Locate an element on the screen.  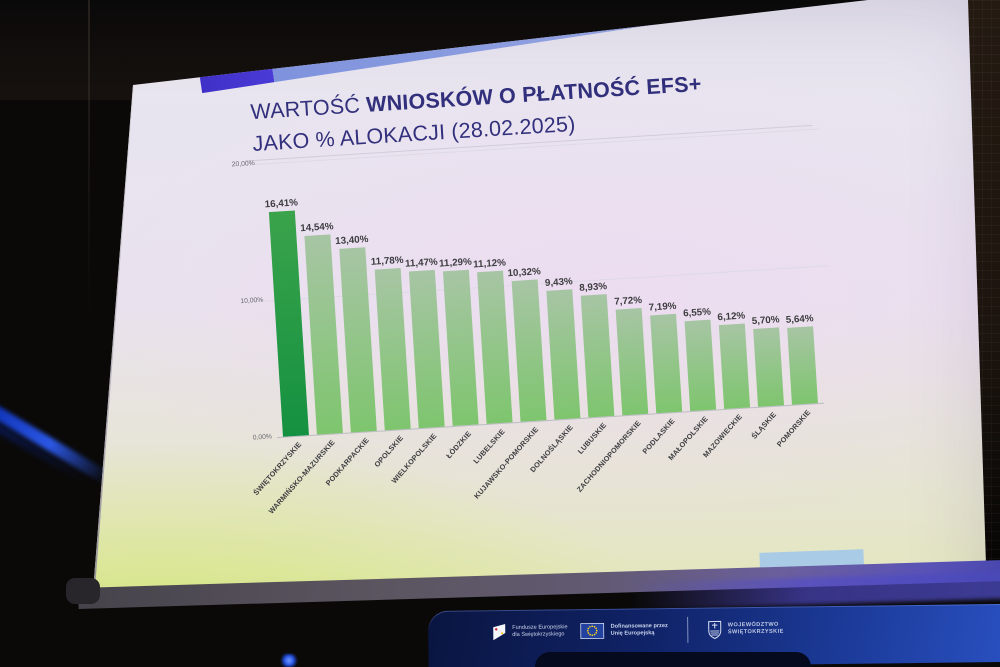
bar-value-label: 16,41% is located at coordinates (281, 204).